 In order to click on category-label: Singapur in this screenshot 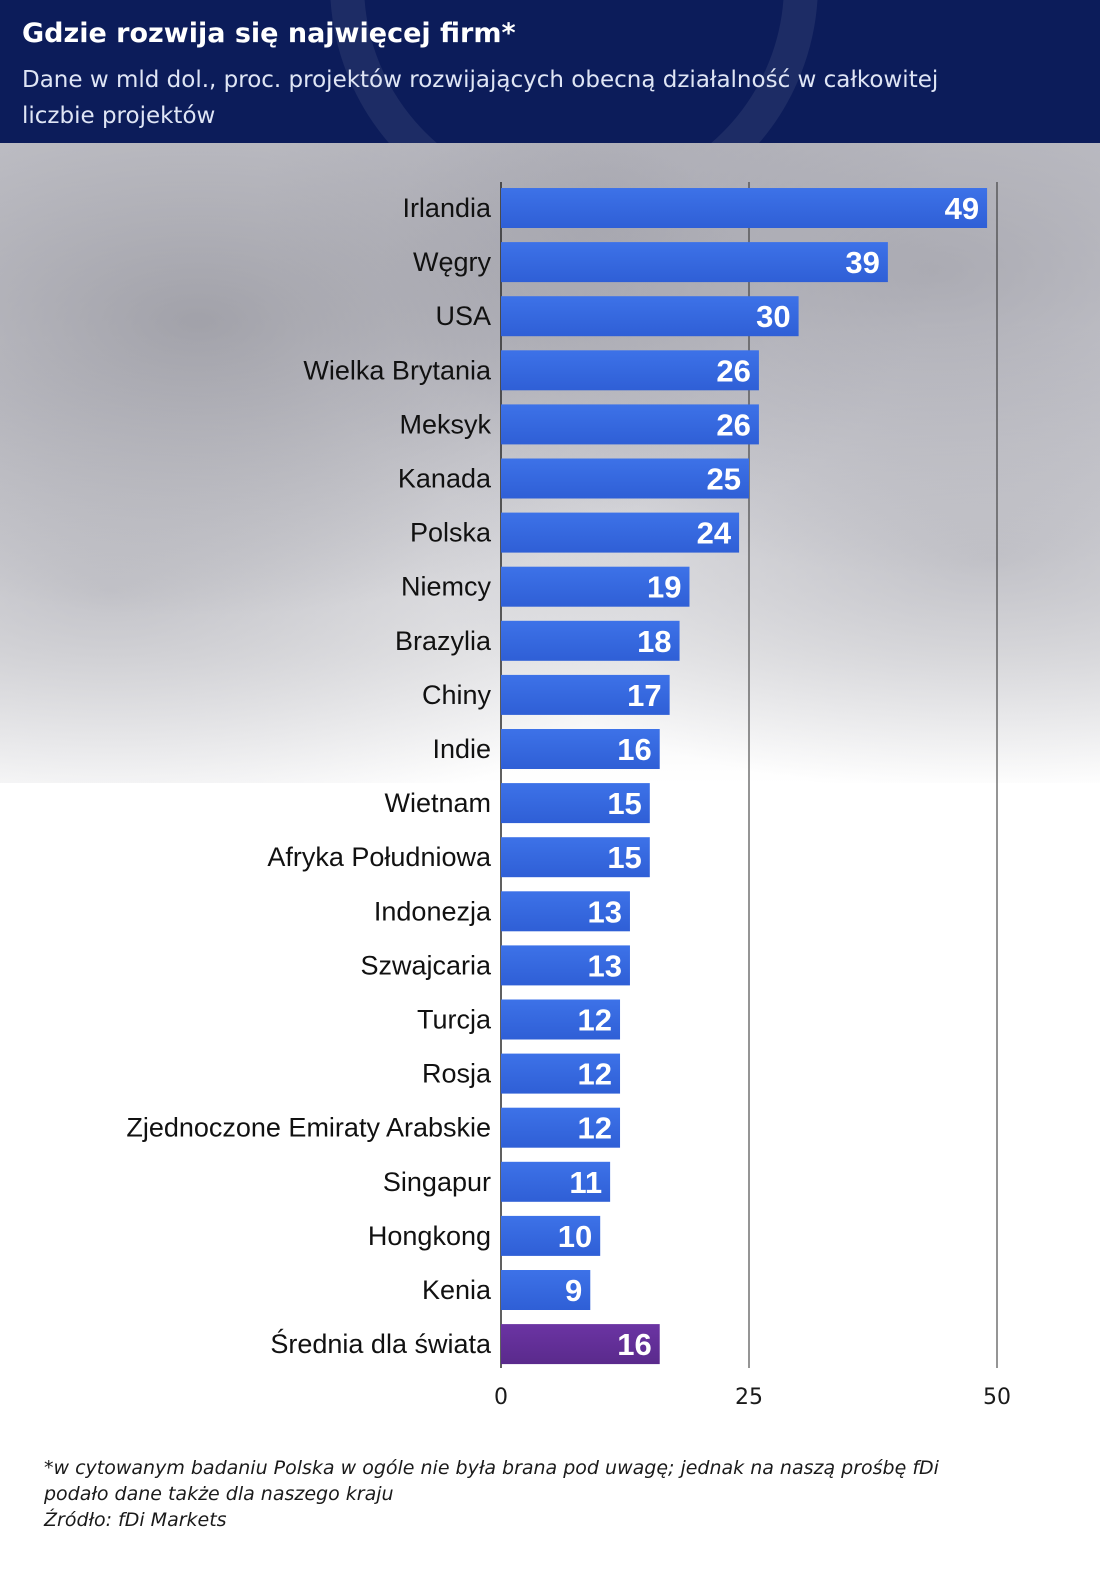, I will do `click(437, 1182)`.